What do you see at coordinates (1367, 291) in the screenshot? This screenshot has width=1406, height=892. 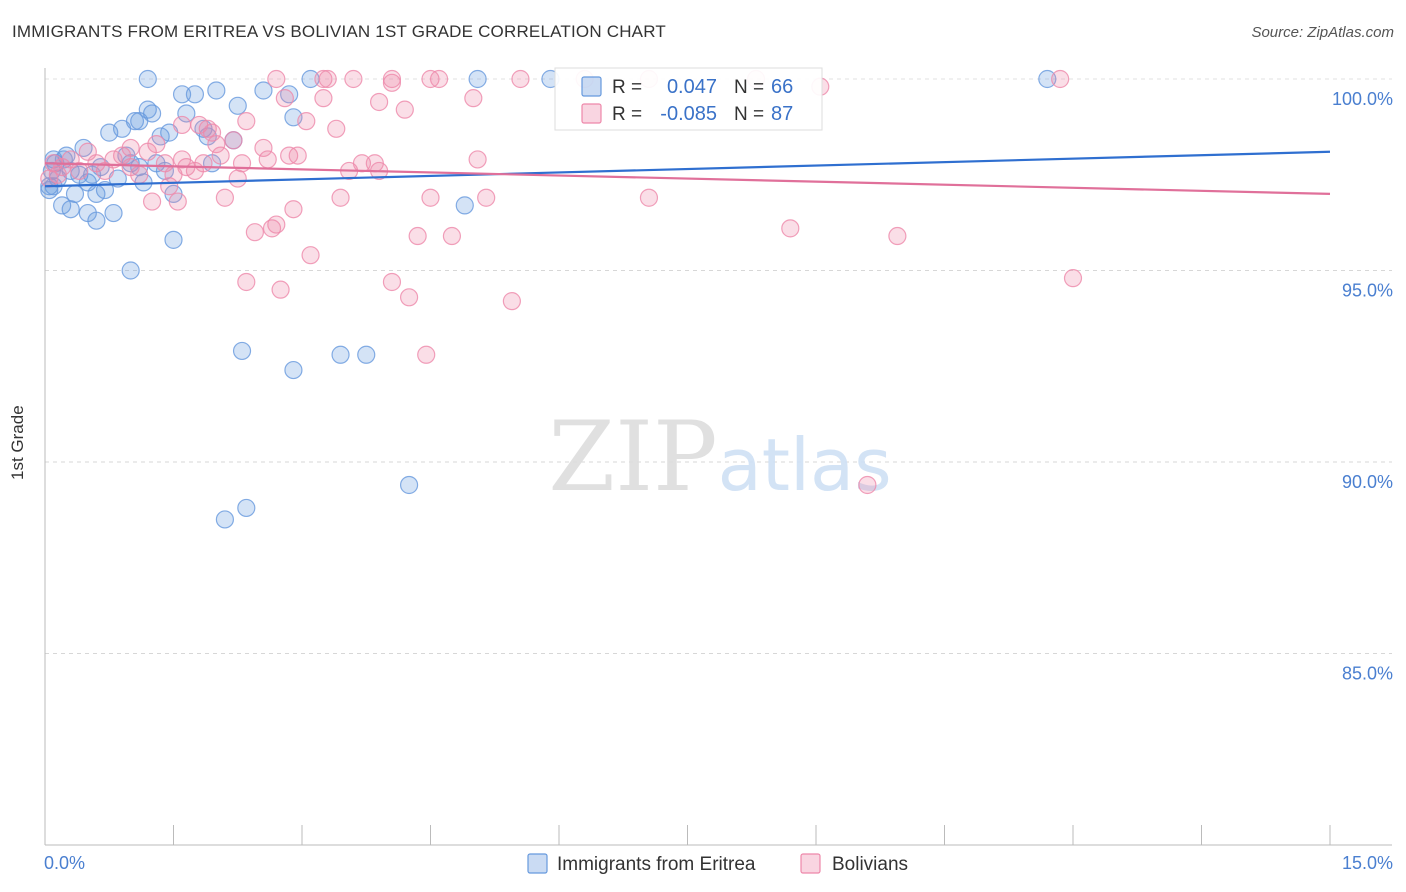 I see `y-tick-label: 95.0%` at bounding box center [1367, 291].